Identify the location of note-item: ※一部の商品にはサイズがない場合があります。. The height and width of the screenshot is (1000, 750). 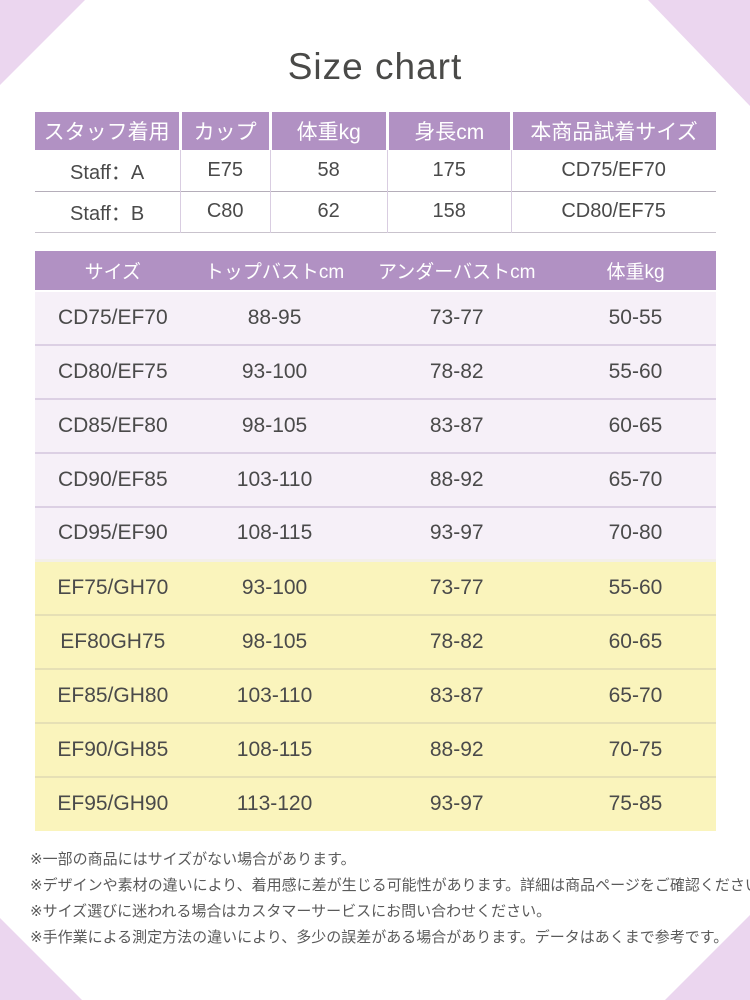
(193, 859).